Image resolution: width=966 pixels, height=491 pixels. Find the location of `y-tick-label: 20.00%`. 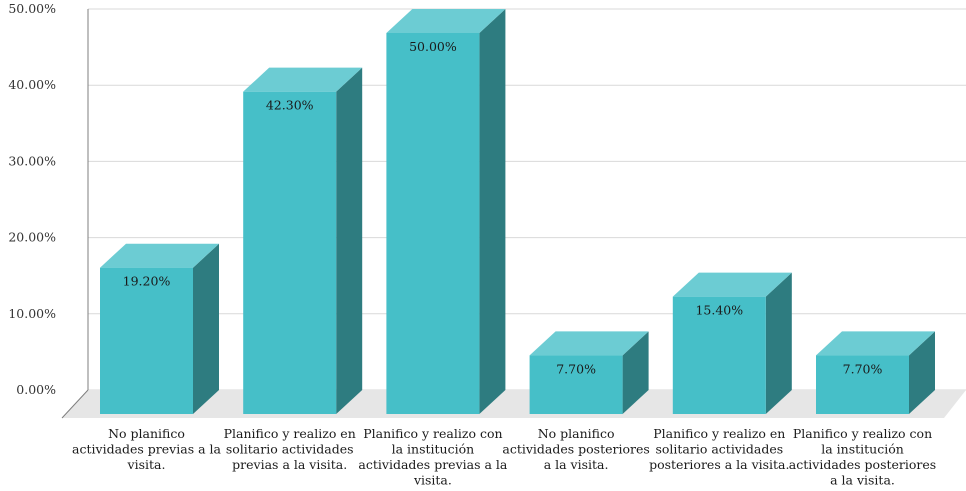

y-tick-label: 20.00% is located at coordinates (32, 237).